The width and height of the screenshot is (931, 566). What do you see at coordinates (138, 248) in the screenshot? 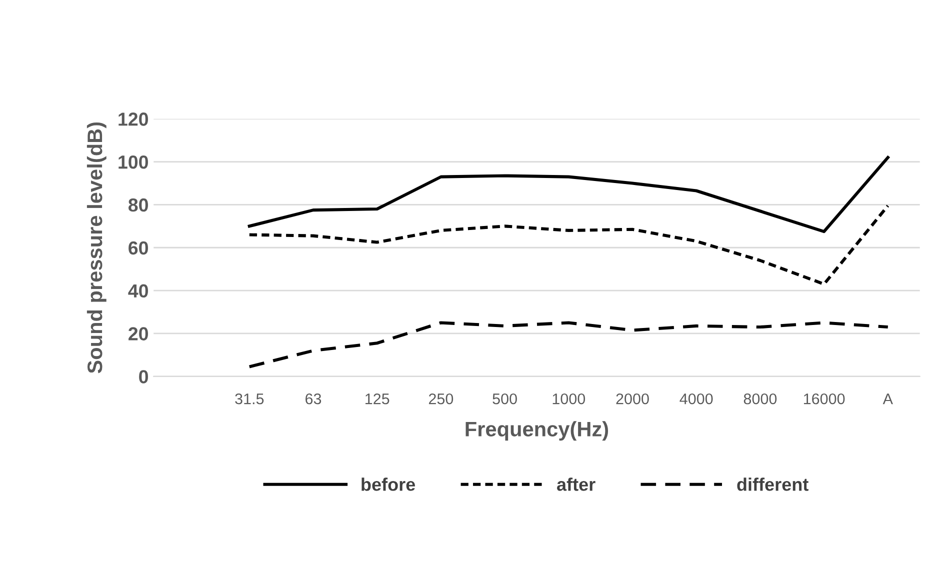
I see `y-tick-label: 60` at bounding box center [138, 248].